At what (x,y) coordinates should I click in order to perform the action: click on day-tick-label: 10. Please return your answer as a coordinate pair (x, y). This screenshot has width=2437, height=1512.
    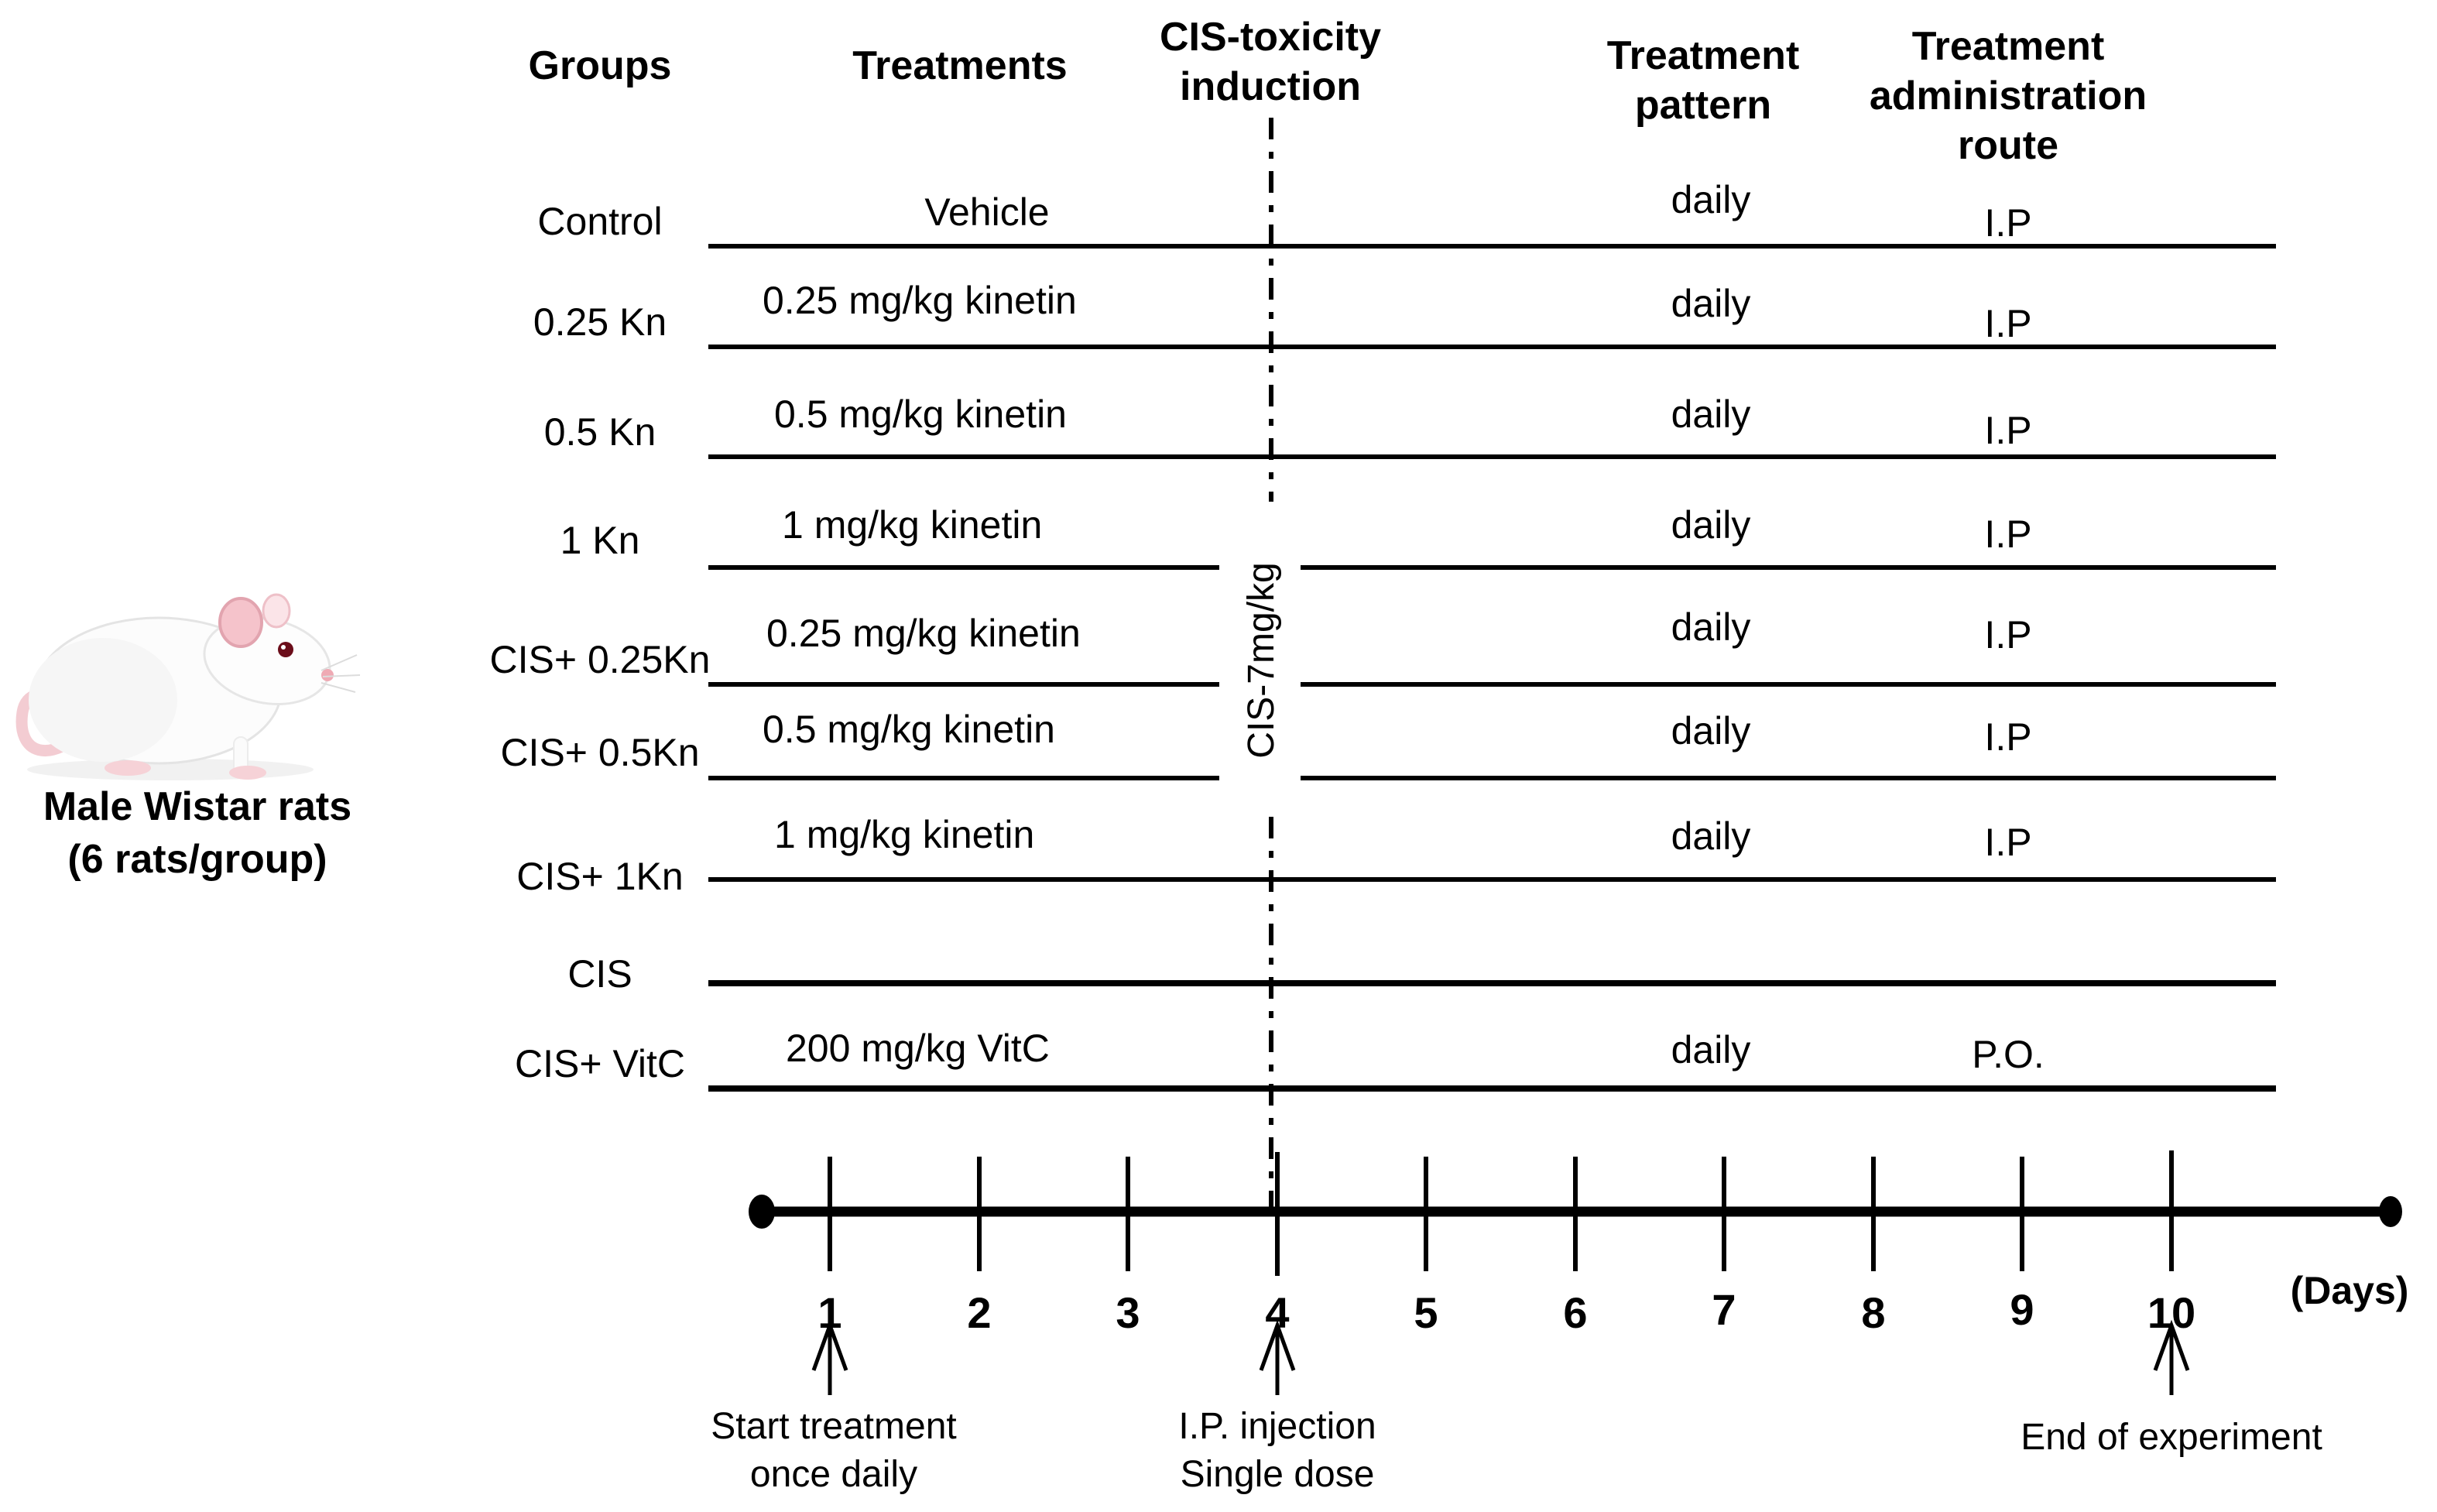
    Looking at the image, I should click on (2171, 1312).